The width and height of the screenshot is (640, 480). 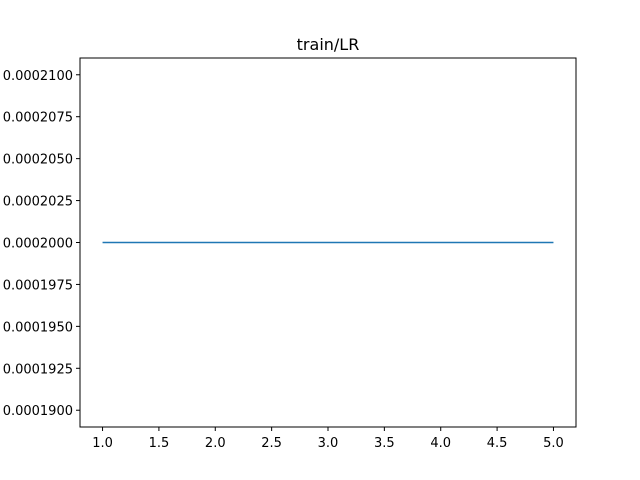 I want to click on y-tick-label: 0.0002025, so click(x=38, y=202).